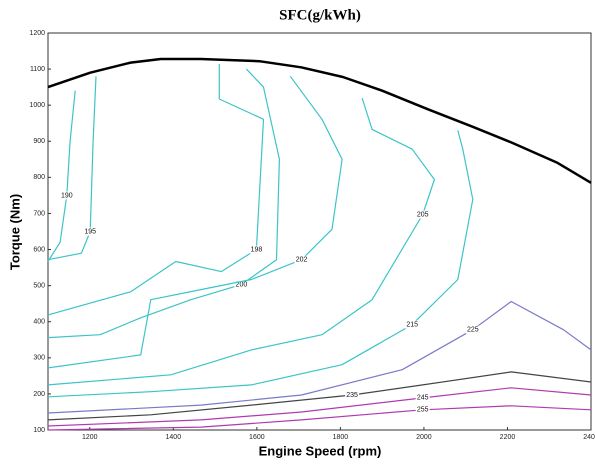  Describe the element at coordinates (508, 437) in the screenshot. I see `x-tick-label: 2200` at that location.